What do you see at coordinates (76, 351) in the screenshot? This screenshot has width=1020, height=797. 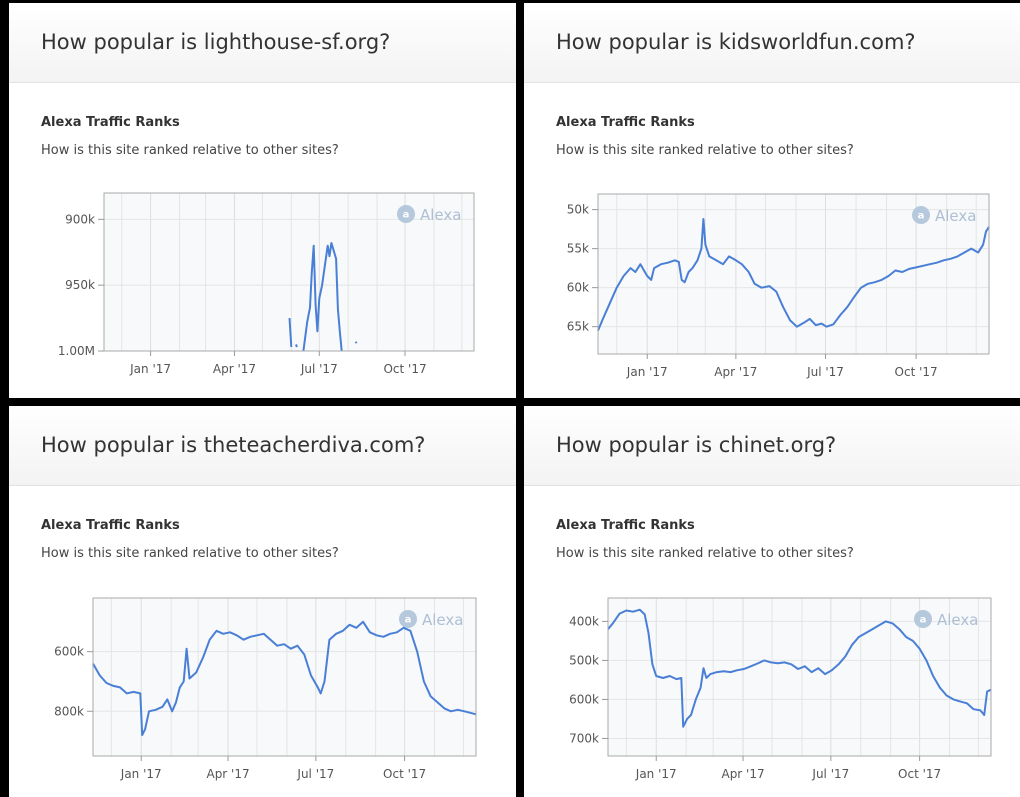 I see `y-tick-label: 1.00M` at bounding box center [76, 351].